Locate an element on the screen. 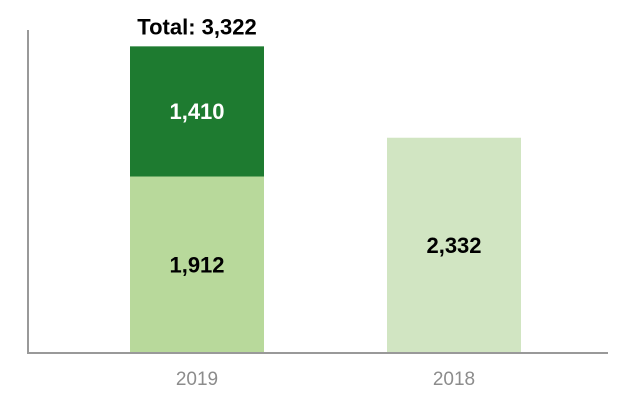 The width and height of the screenshot is (639, 402). value-label-2019-segment-0: 1,912 is located at coordinates (196, 264).